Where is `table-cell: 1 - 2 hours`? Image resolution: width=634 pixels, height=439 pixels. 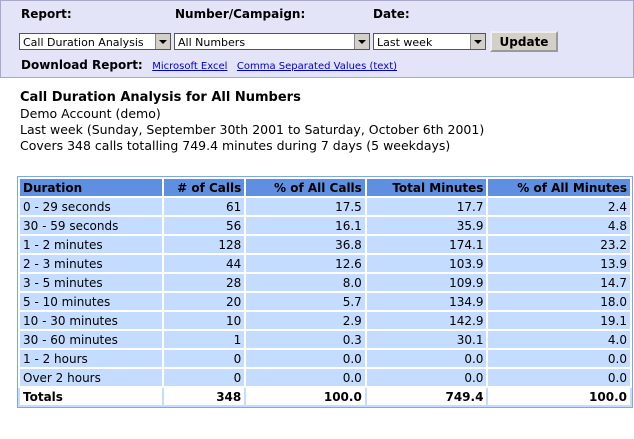
table-cell: 1 - 2 hours is located at coordinates (91, 358).